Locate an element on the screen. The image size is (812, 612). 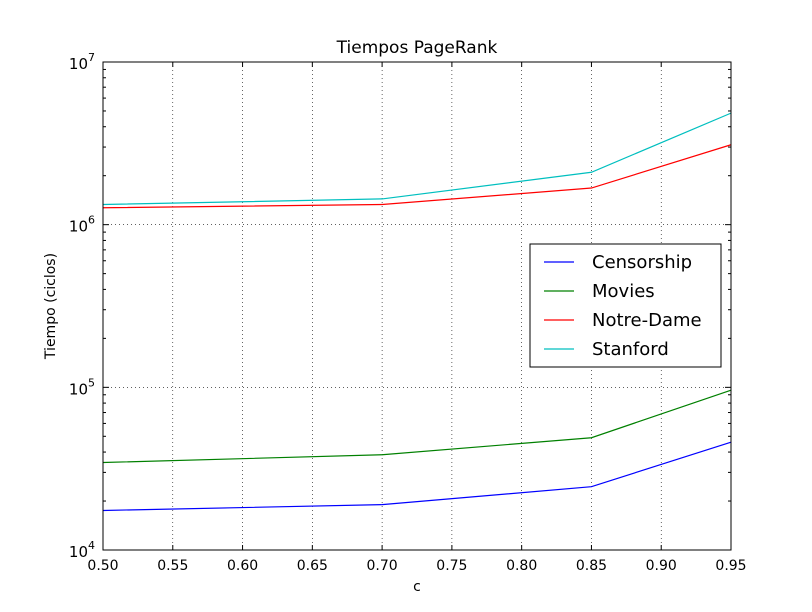
x-tick-label: 0.90 is located at coordinates (661, 566).